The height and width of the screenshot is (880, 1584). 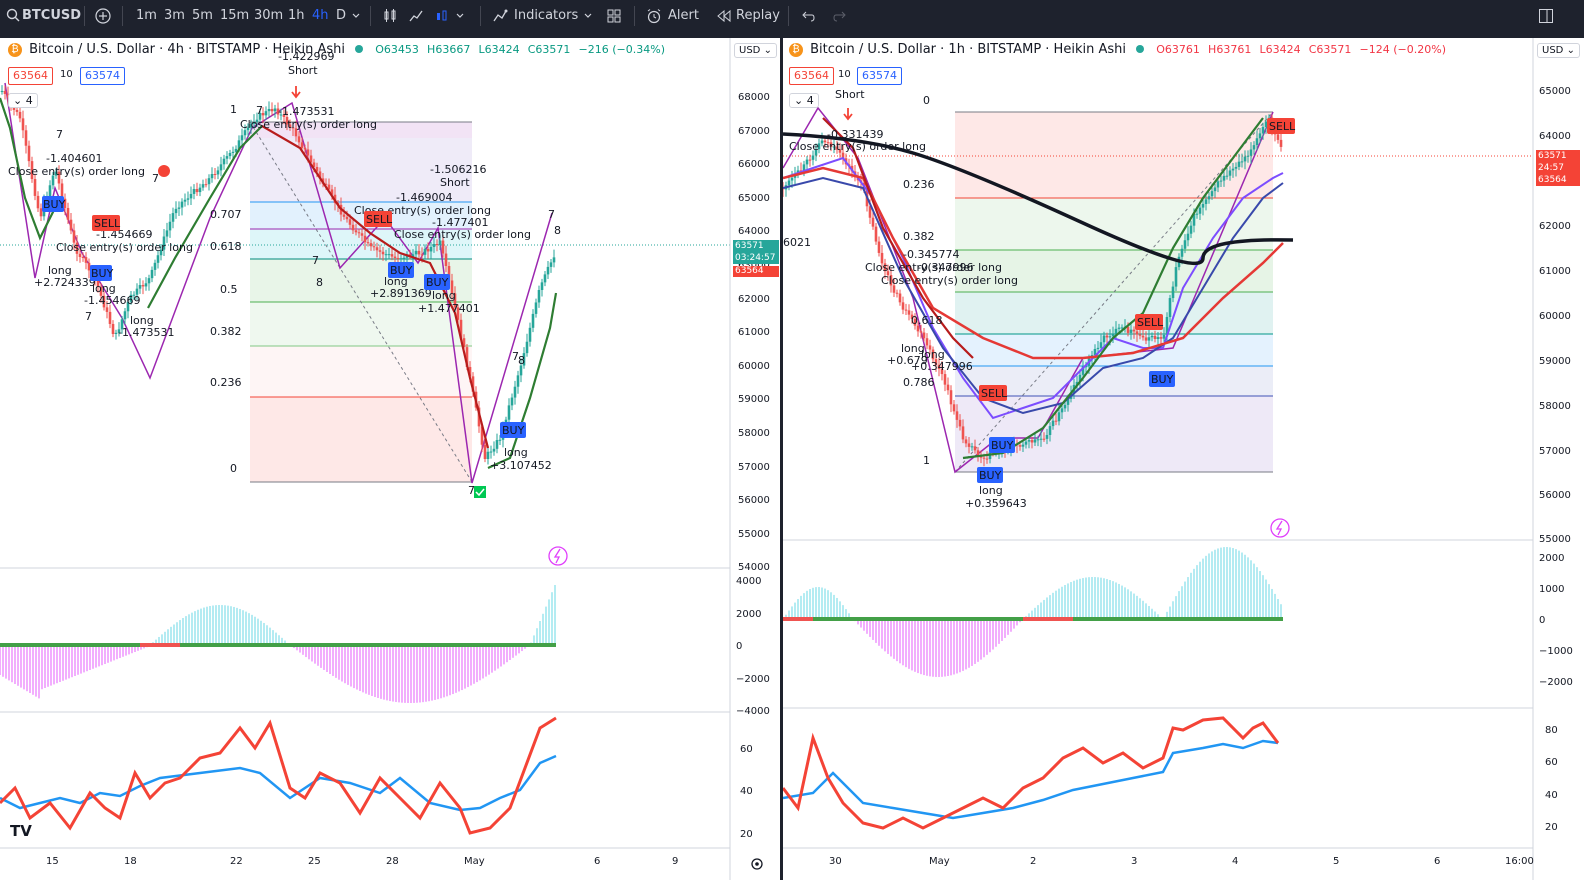 I want to click on trade-label: -1.454669, so click(x=124, y=234).